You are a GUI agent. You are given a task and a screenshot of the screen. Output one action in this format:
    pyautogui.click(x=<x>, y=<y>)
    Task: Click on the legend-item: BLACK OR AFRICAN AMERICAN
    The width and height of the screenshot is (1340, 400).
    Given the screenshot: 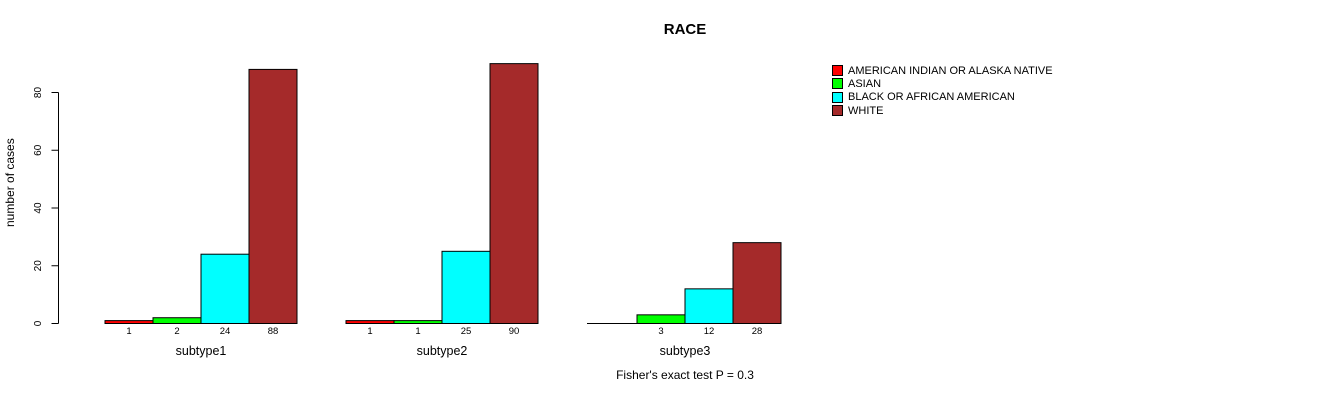 What is the action you would take?
    pyautogui.click(x=942, y=97)
    